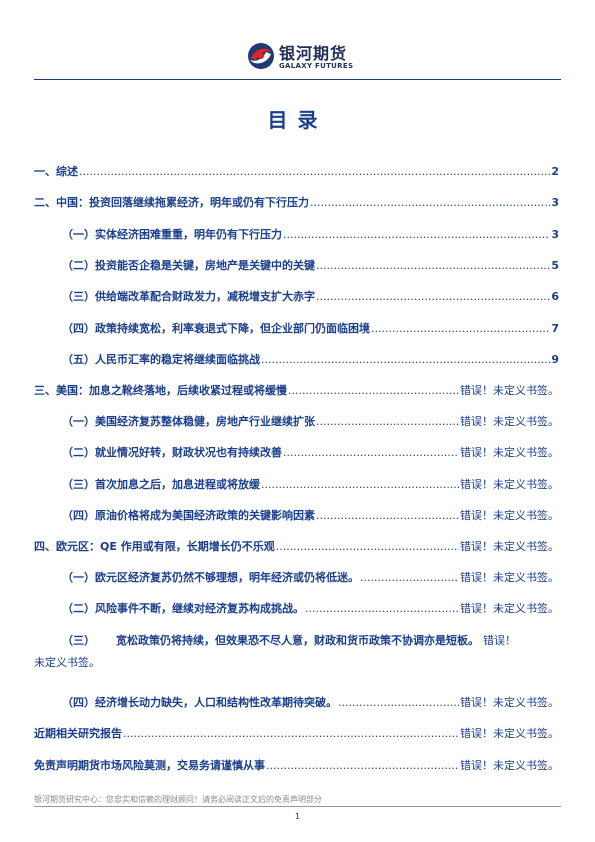 This screenshot has height=842, width=595. Describe the element at coordinates (171, 765) in the screenshot. I see `toc-title: 期货市场风险莫测，交易务请谨慎从事` at that location.